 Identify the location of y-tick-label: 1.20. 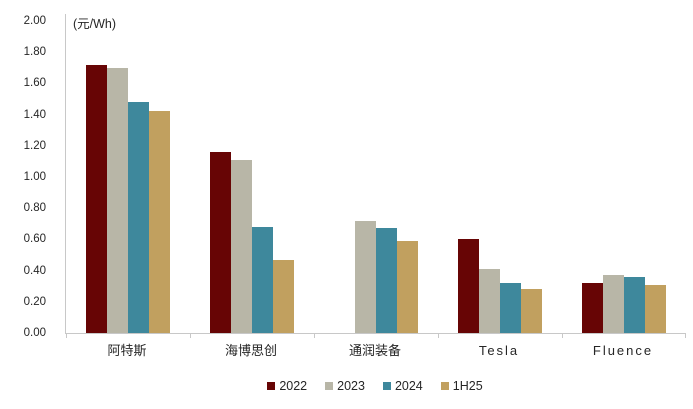
(34, 145).